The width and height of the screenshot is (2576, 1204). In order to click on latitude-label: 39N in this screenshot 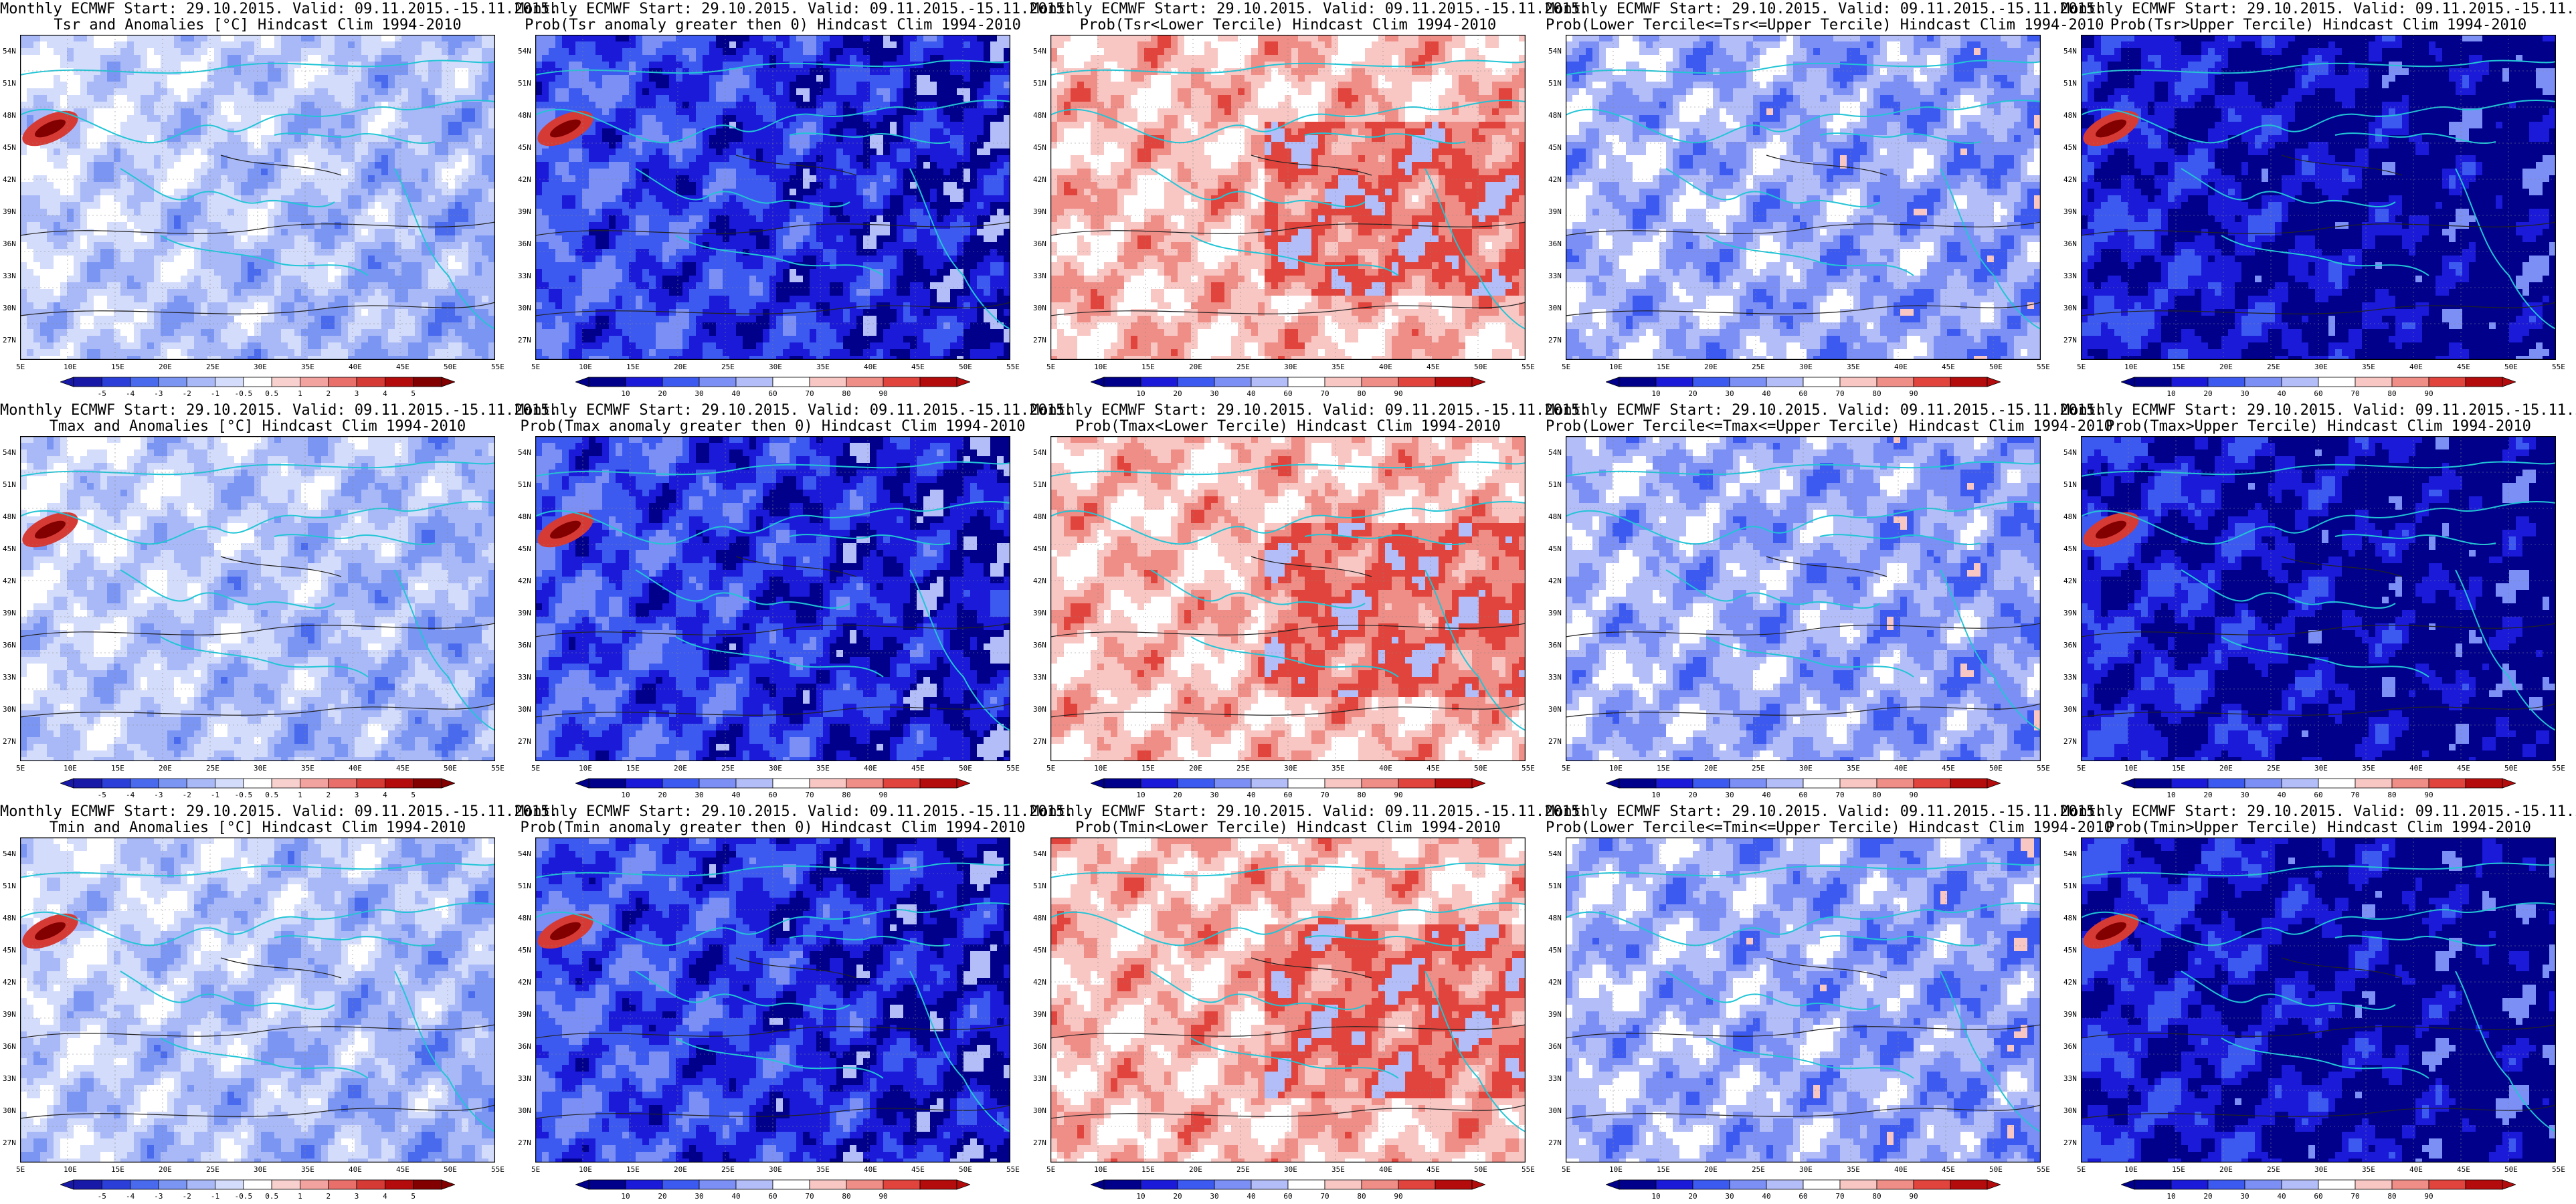, I will do `click(524, 211)`.